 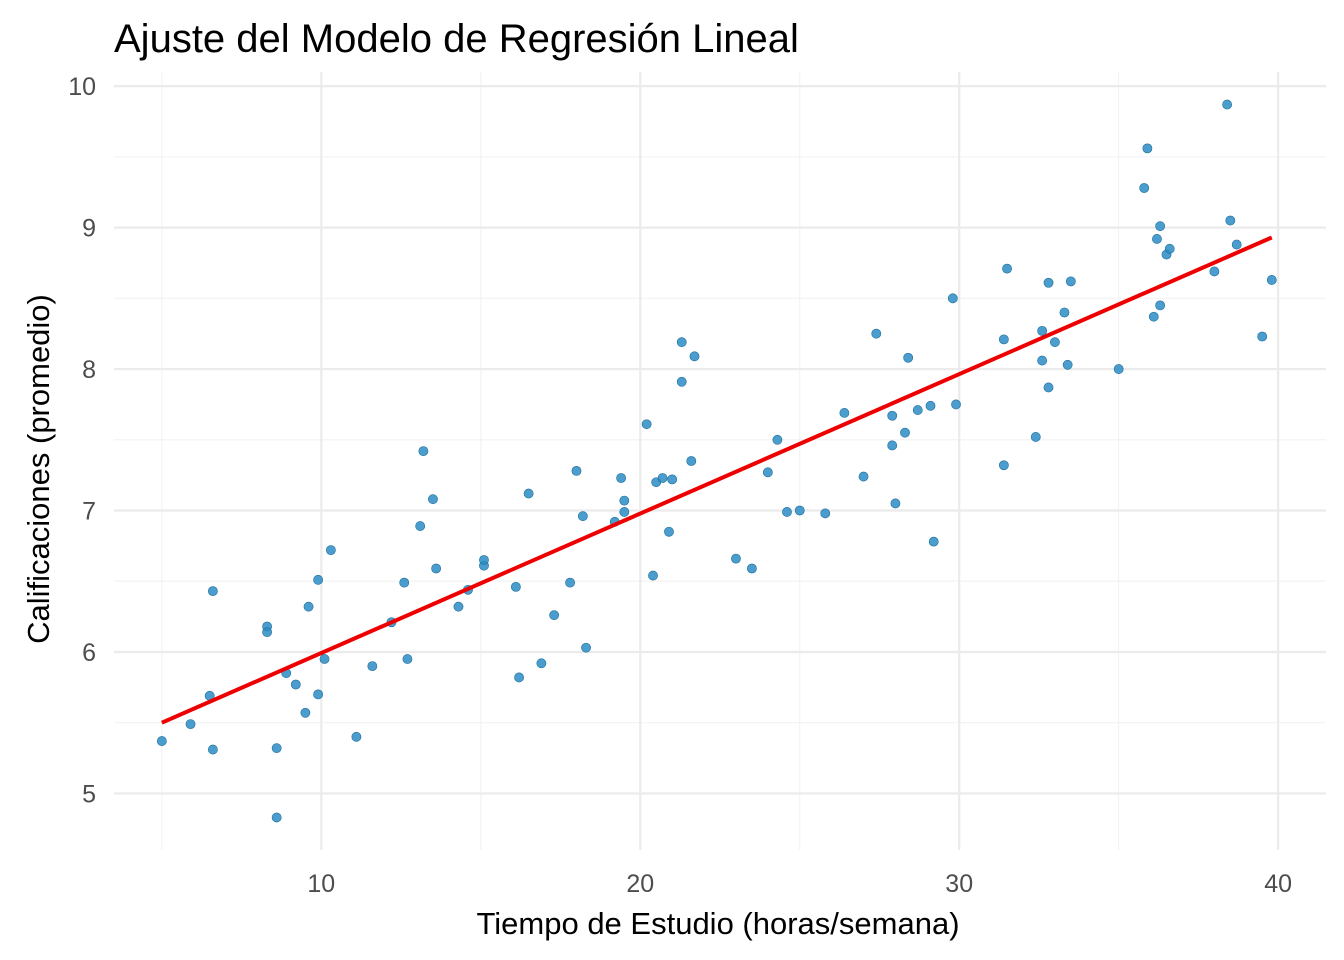 I want to click on x-tick-label-2: 30, so click(x=959, y=884).